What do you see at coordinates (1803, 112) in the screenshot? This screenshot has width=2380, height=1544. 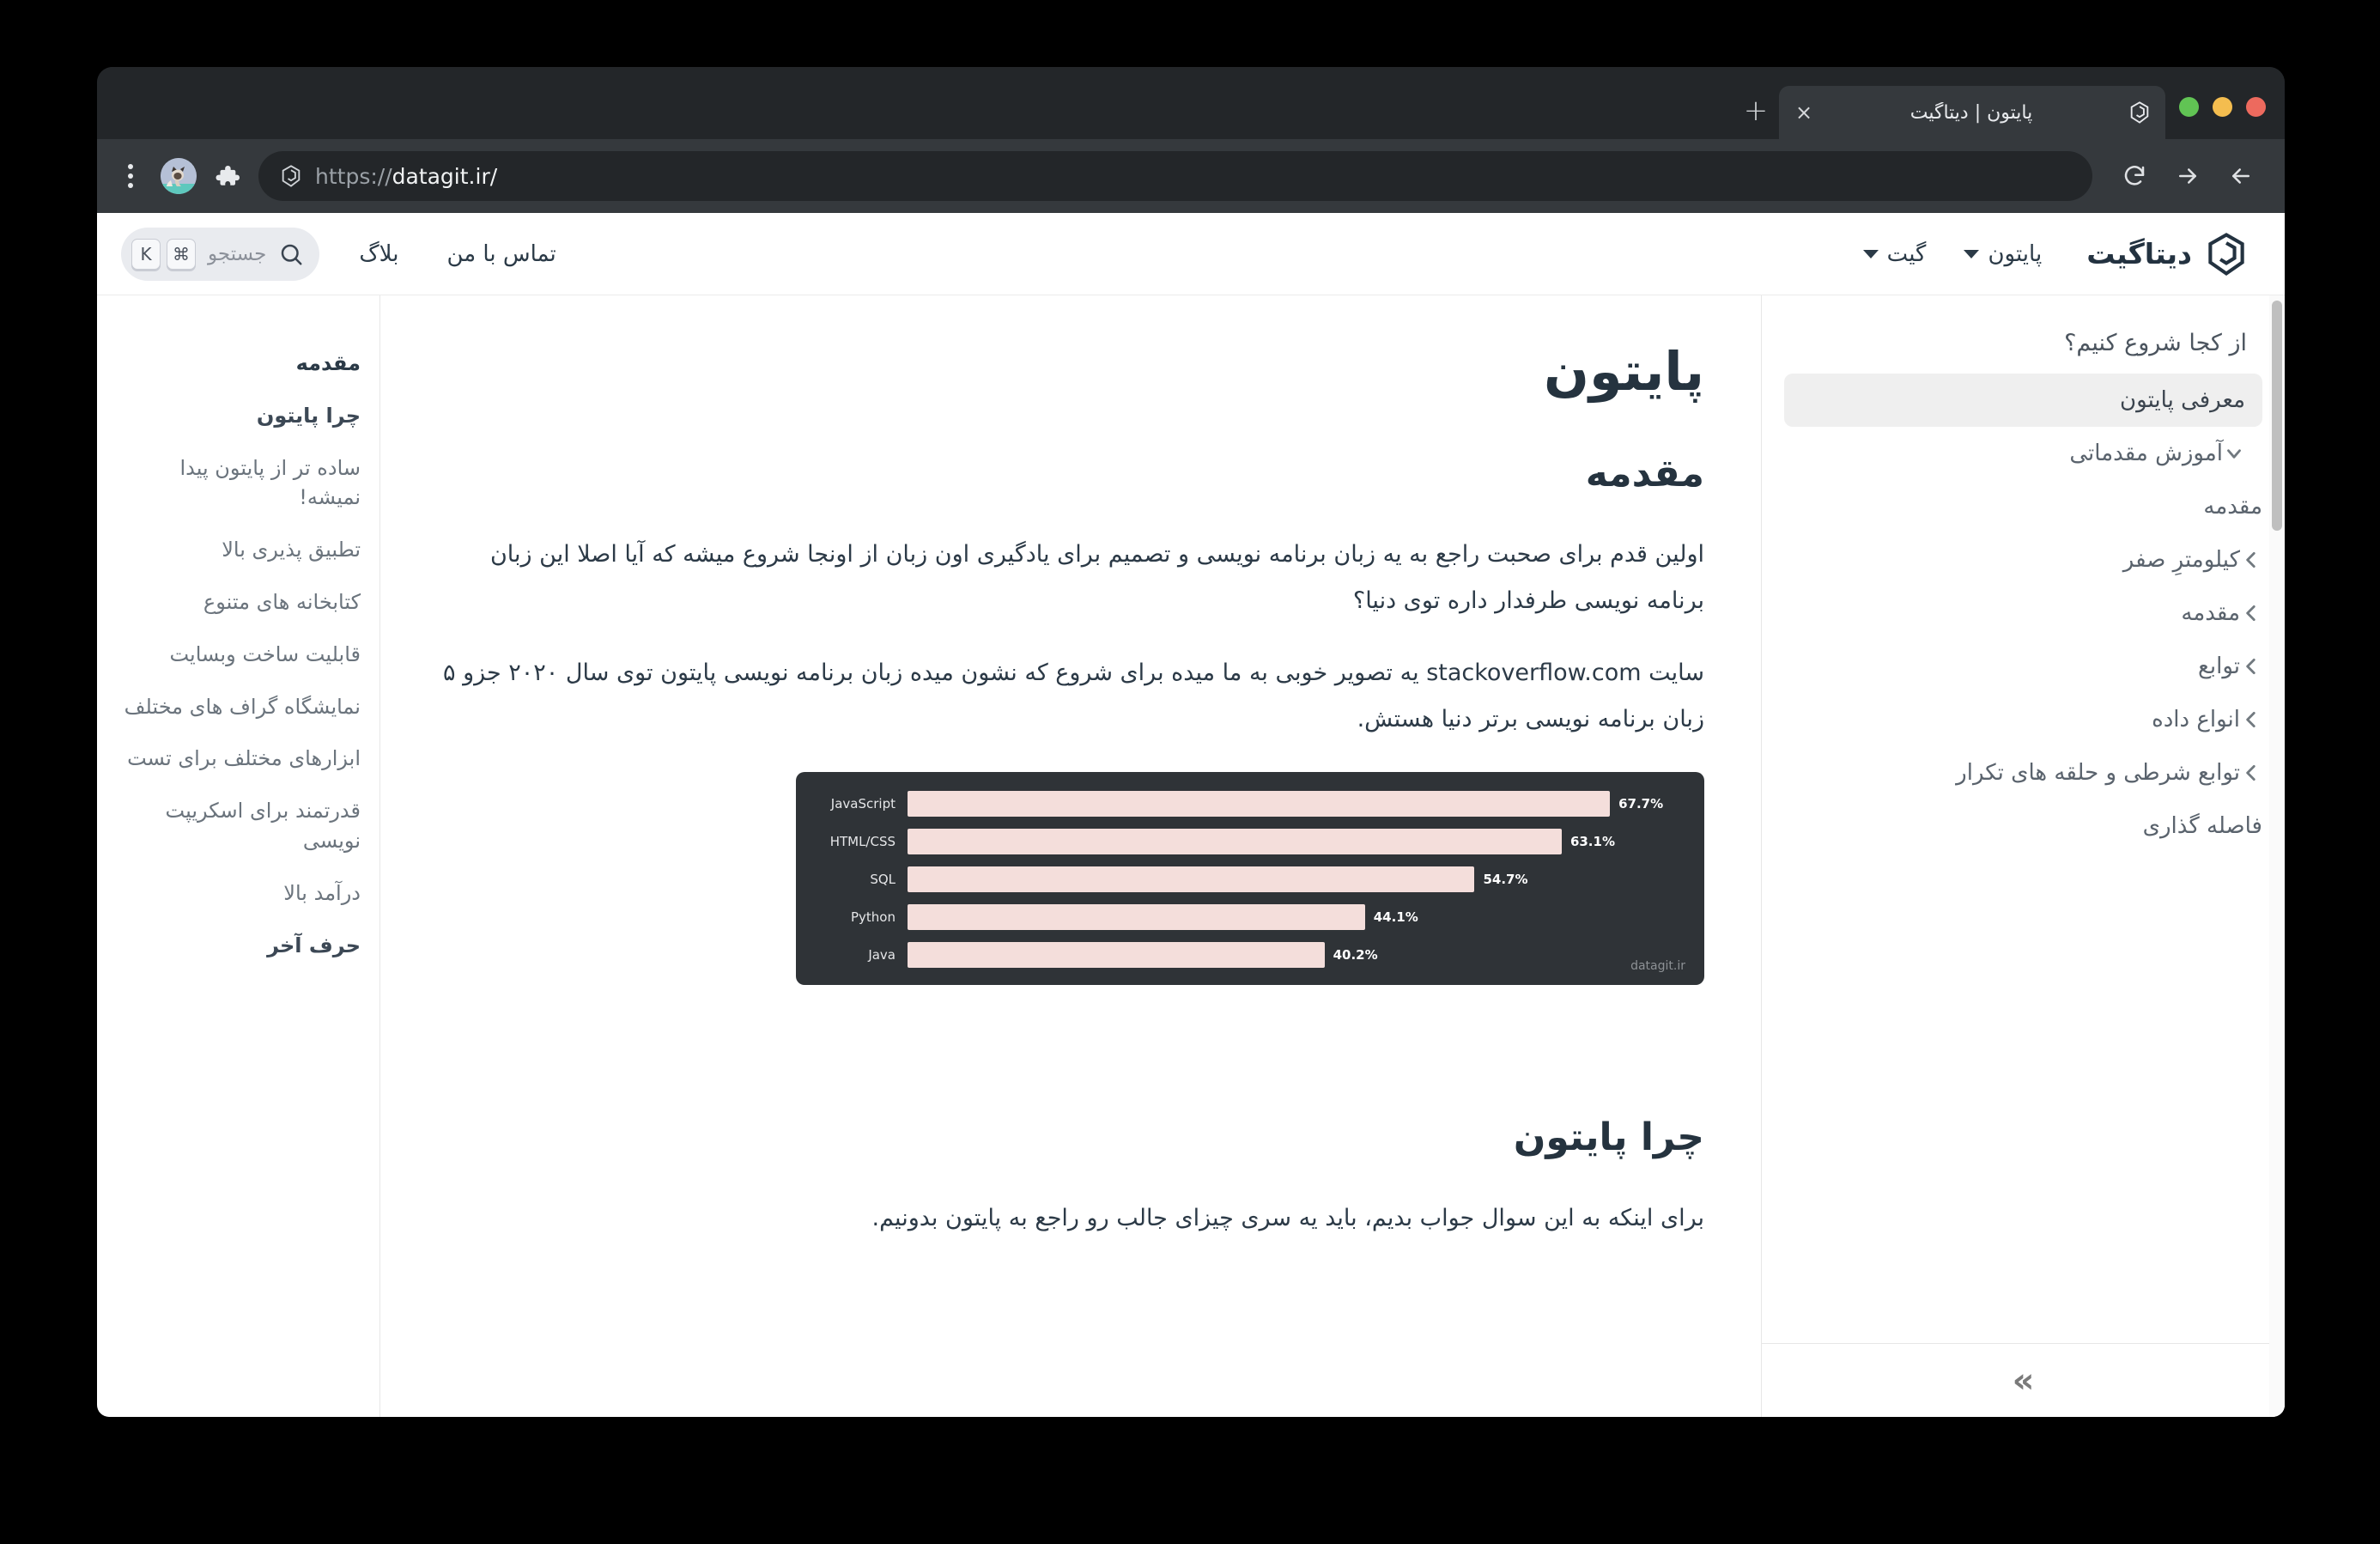 I see `close-icon: ×` at bounding box center [1803, 112].